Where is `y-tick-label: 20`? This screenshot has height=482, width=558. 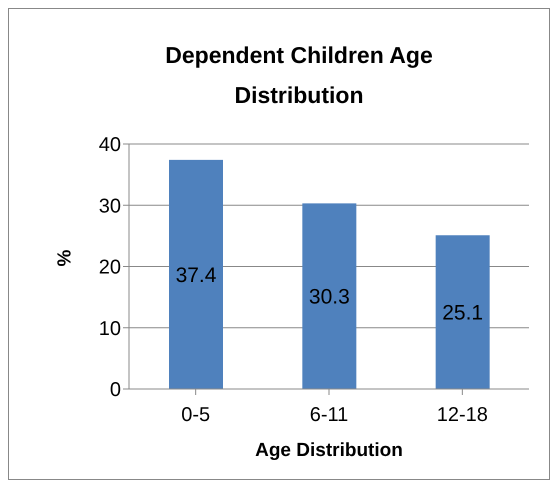 y-tick-label: 20 is located at coordinates (109, 267).